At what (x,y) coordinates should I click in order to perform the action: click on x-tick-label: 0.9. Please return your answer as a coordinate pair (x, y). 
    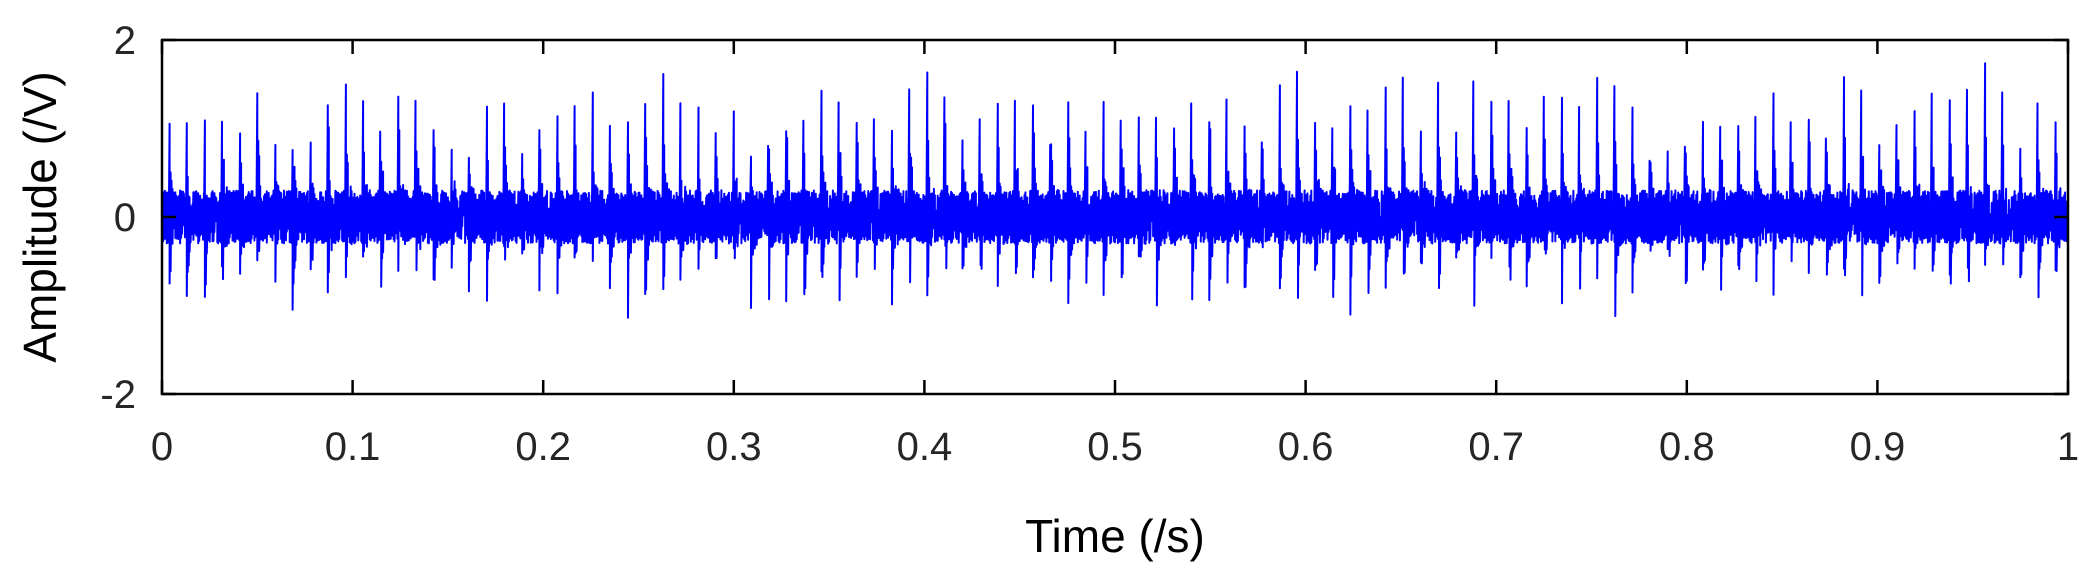
    Looking at the image, I should click on (1878, 447).